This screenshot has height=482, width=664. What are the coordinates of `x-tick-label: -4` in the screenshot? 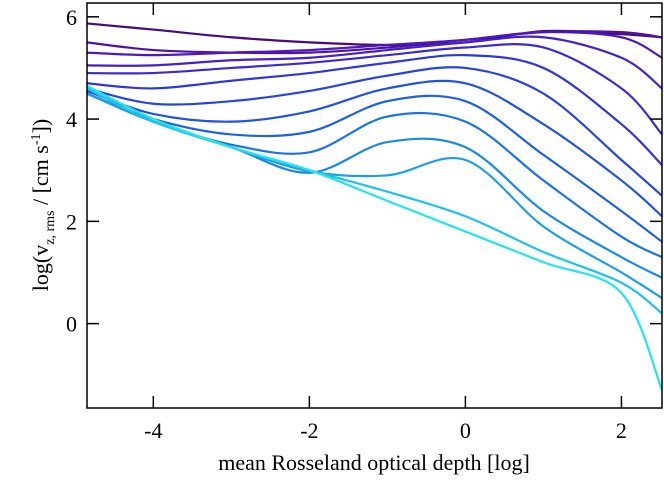 It's located at (153, 430).